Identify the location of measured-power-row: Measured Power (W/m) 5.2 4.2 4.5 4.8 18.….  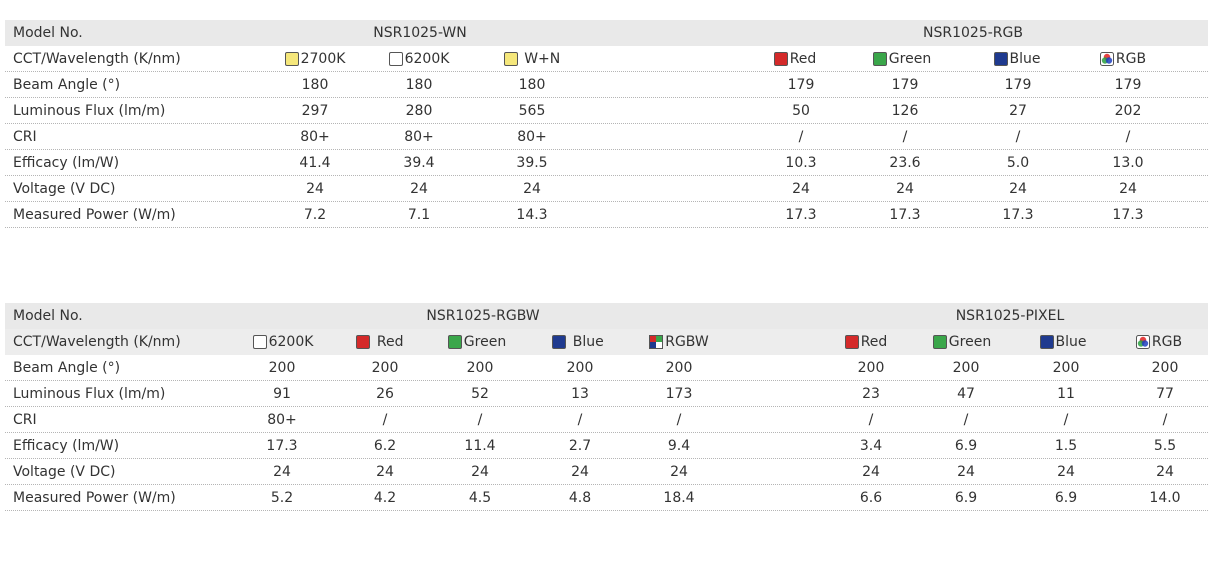
(606, 498).